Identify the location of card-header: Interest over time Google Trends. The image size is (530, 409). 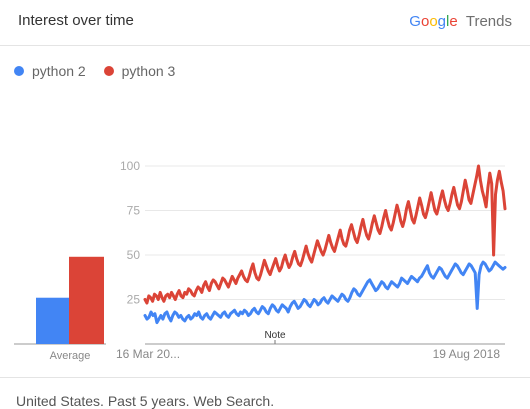
(265, 23).